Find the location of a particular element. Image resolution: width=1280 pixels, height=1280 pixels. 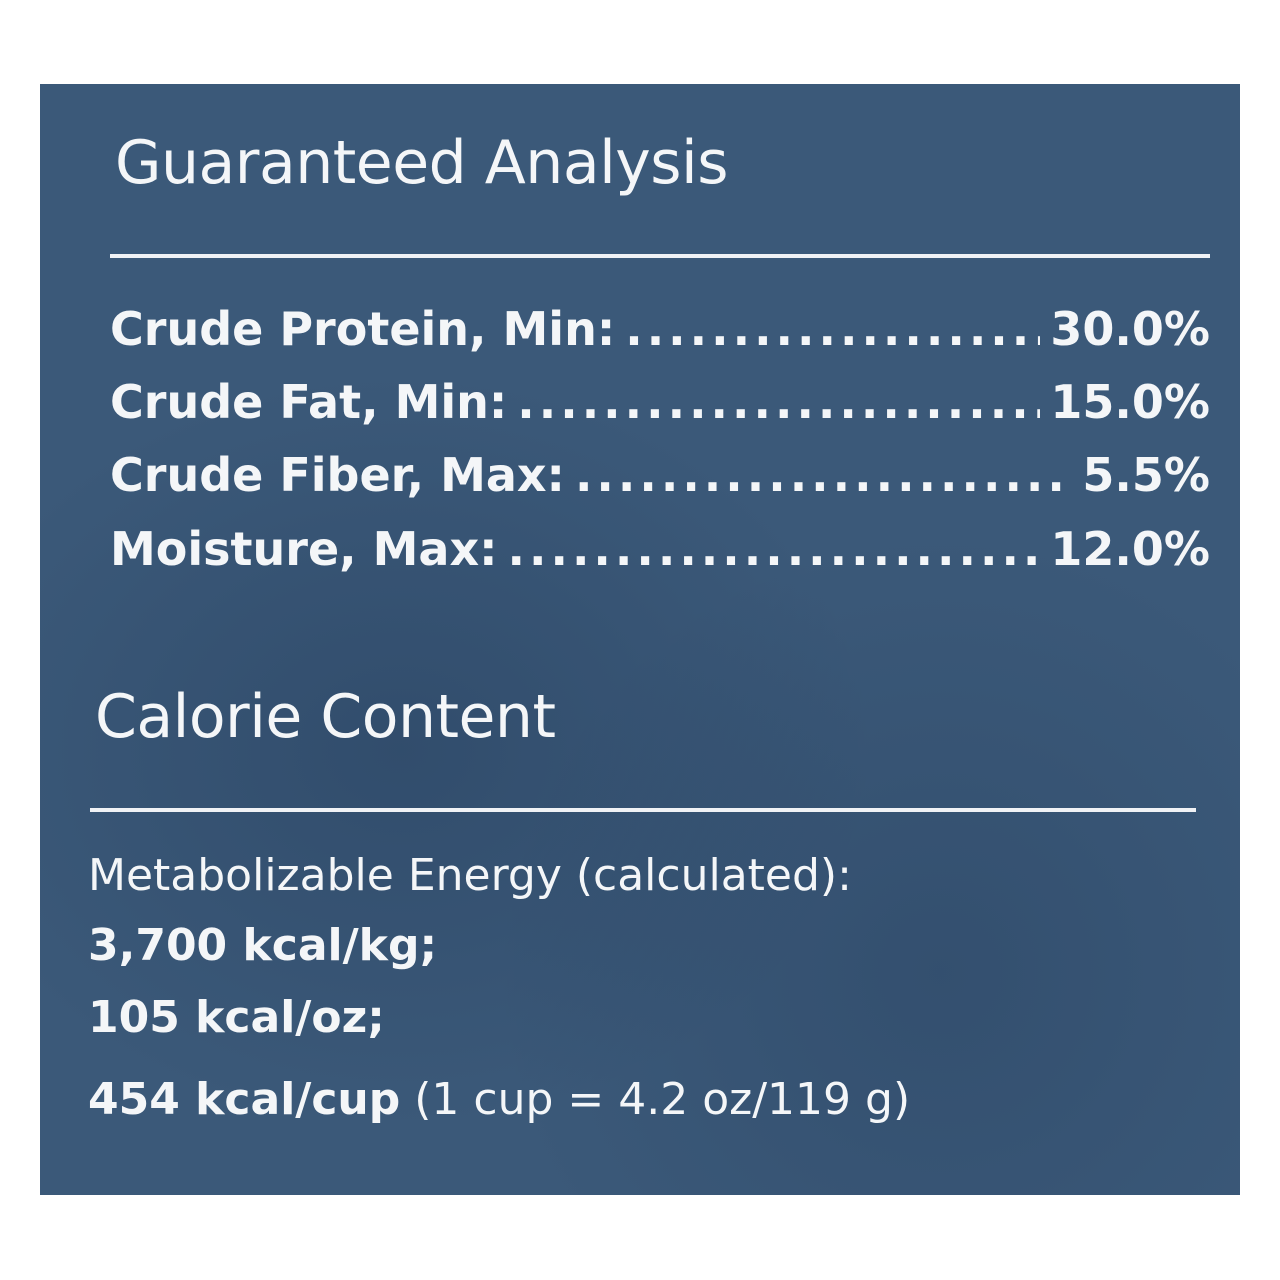

analysis-row: Crude Fiber, Max: 5.5% is located at coordinates (660, 475).